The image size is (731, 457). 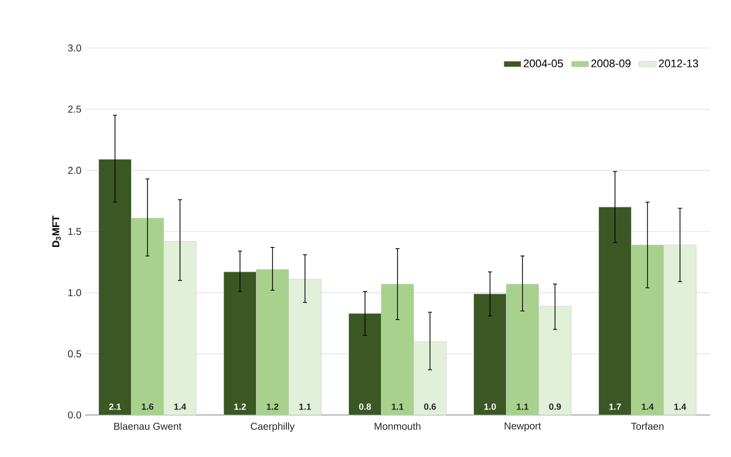 I want to click on data-label: 0.8, so click(x=365, y=406).